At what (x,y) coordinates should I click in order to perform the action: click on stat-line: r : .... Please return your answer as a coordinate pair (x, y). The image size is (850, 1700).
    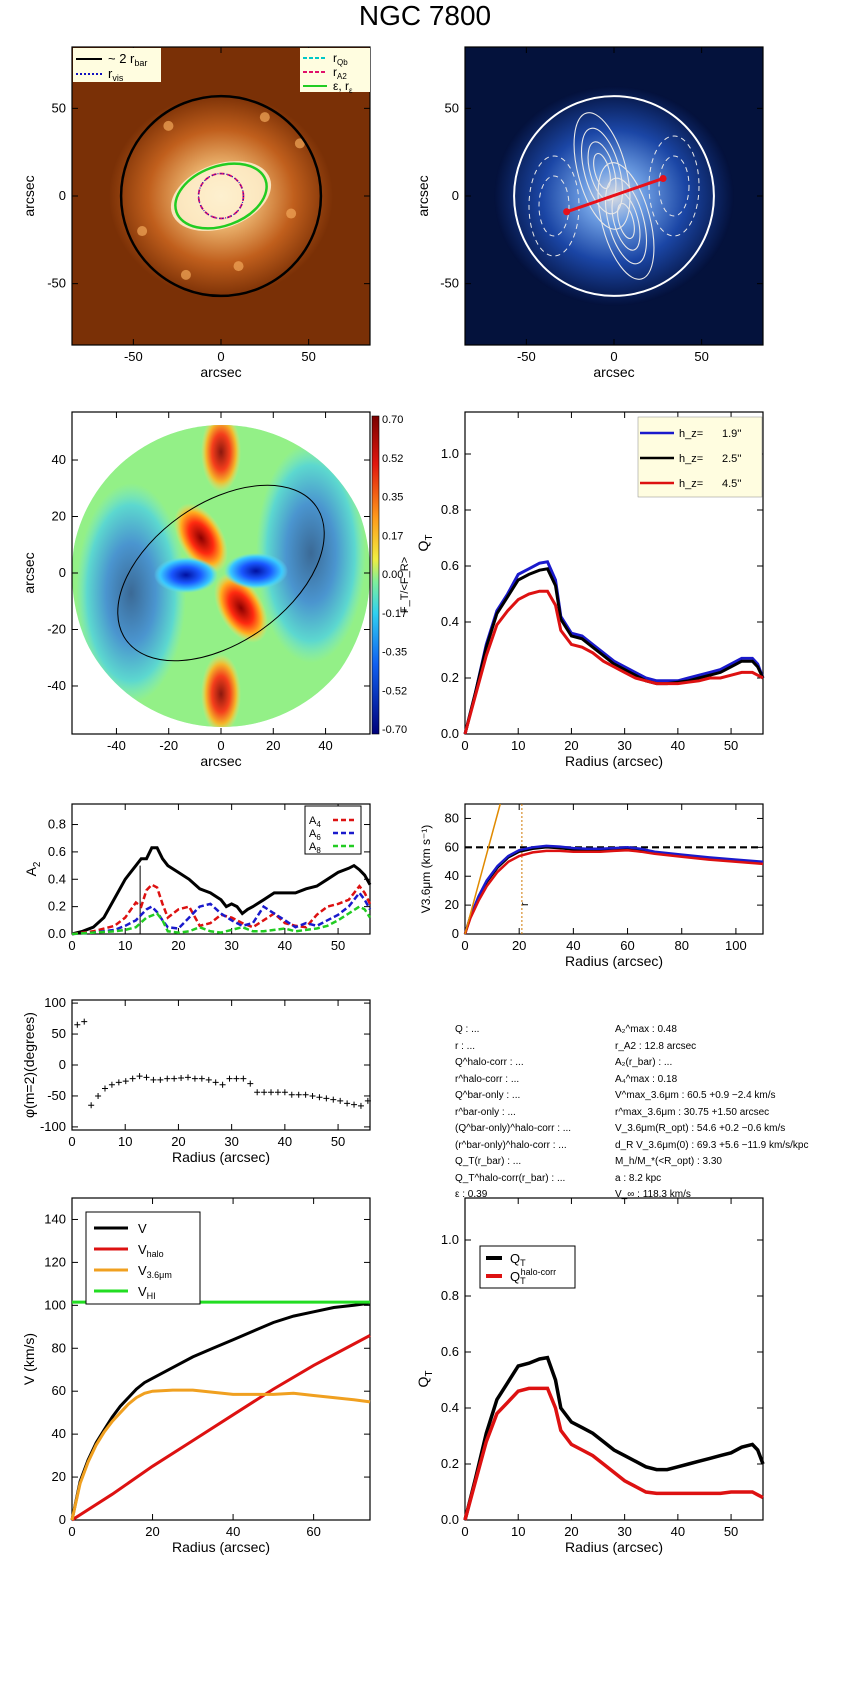
    Looking at the image, I should click on (465, 1046).